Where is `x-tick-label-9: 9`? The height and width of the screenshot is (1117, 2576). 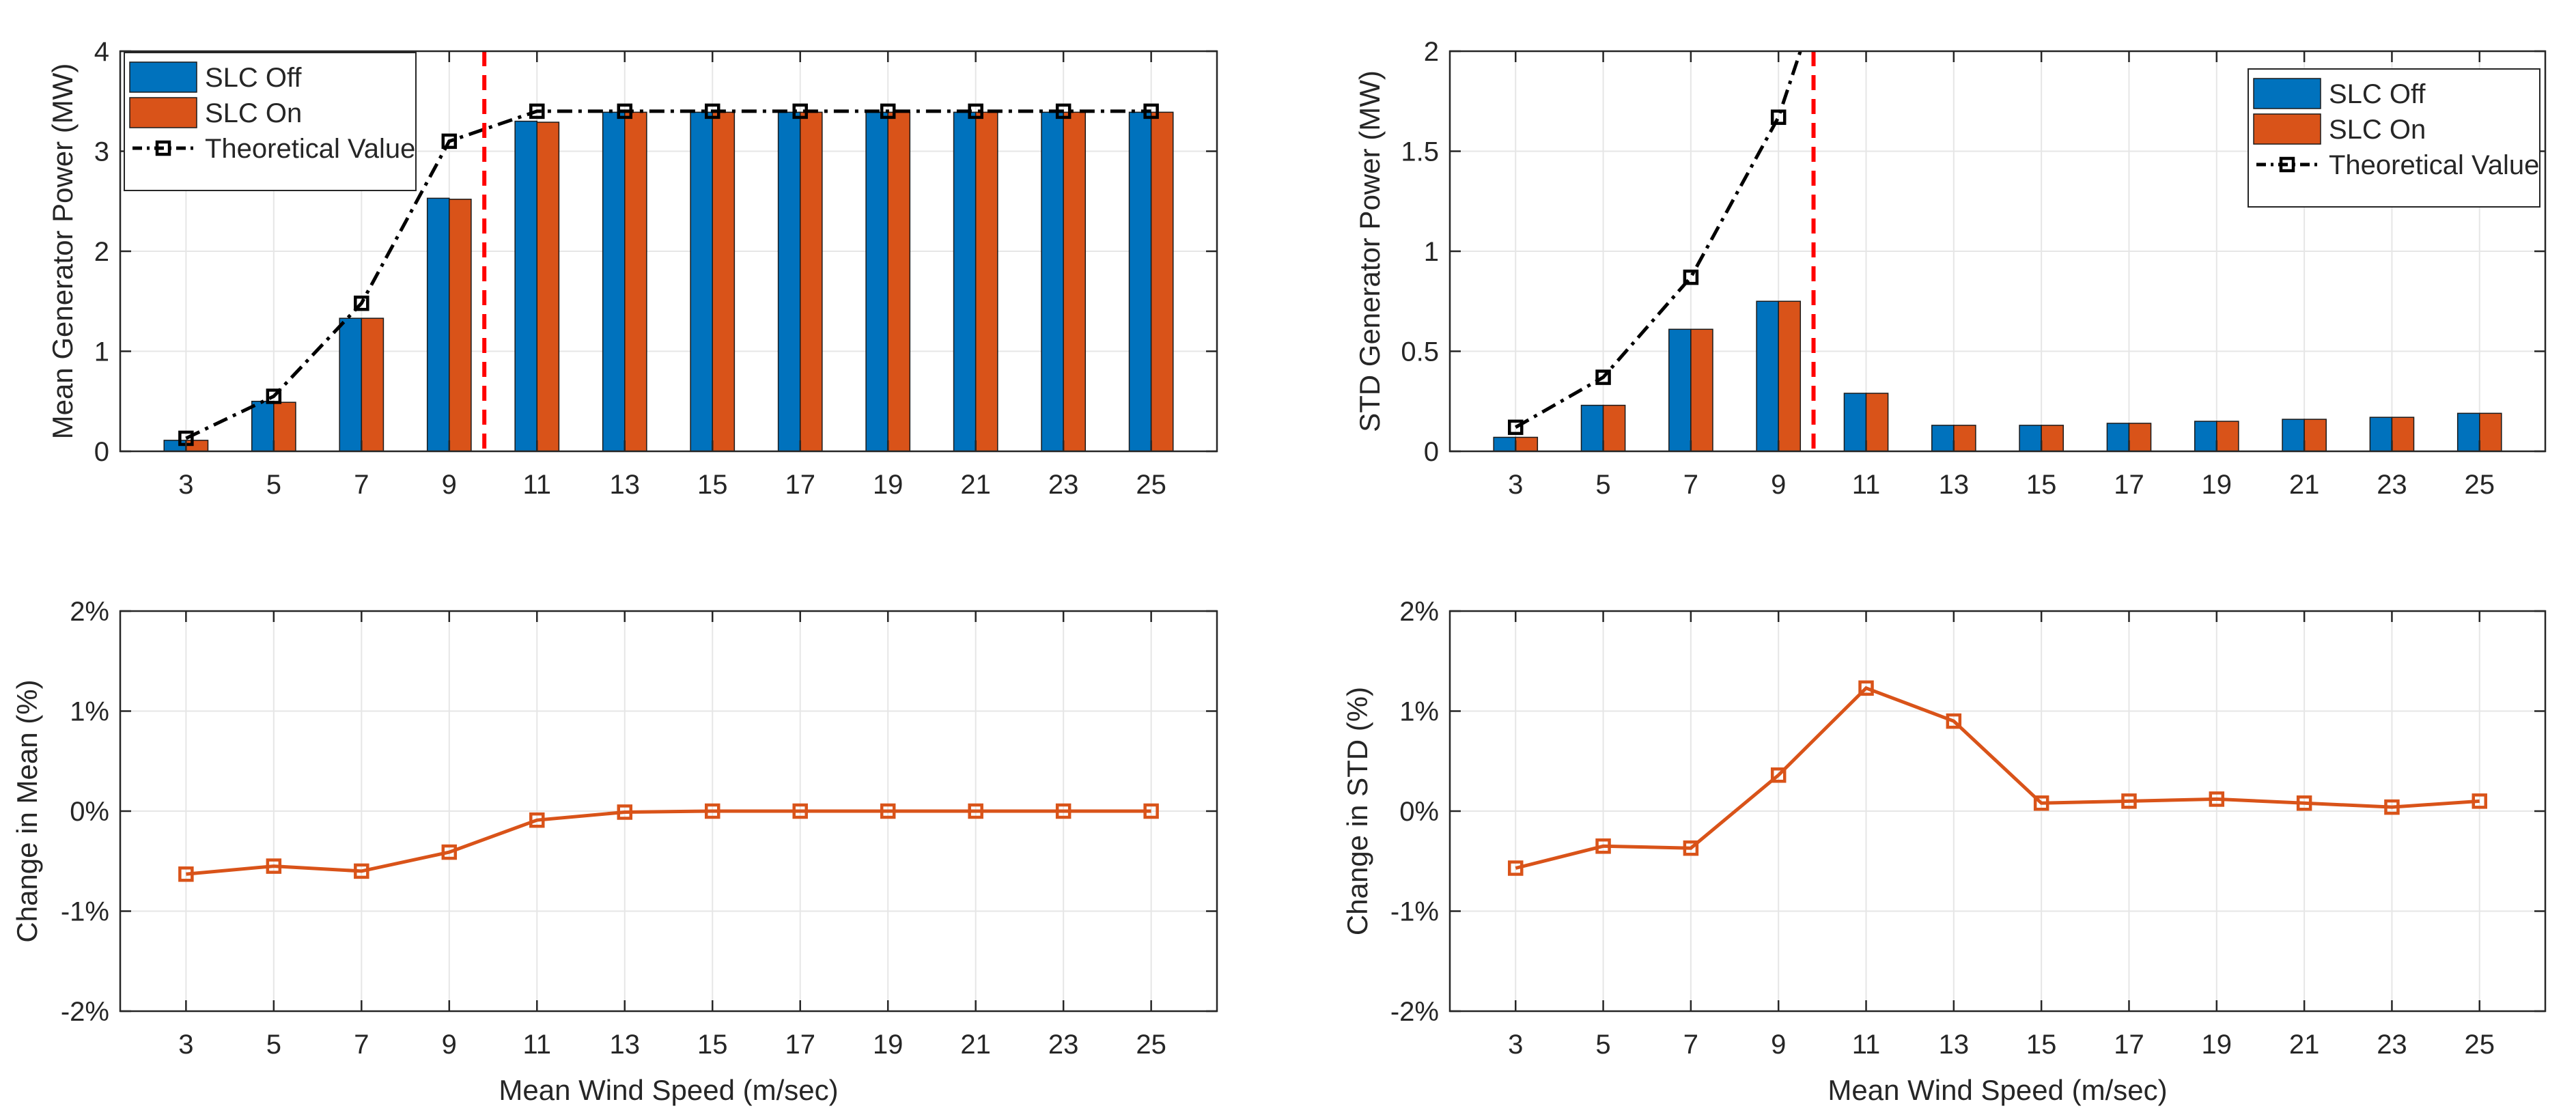
x-tick-label-9: 9 is located at coordinates (1778, 1045).